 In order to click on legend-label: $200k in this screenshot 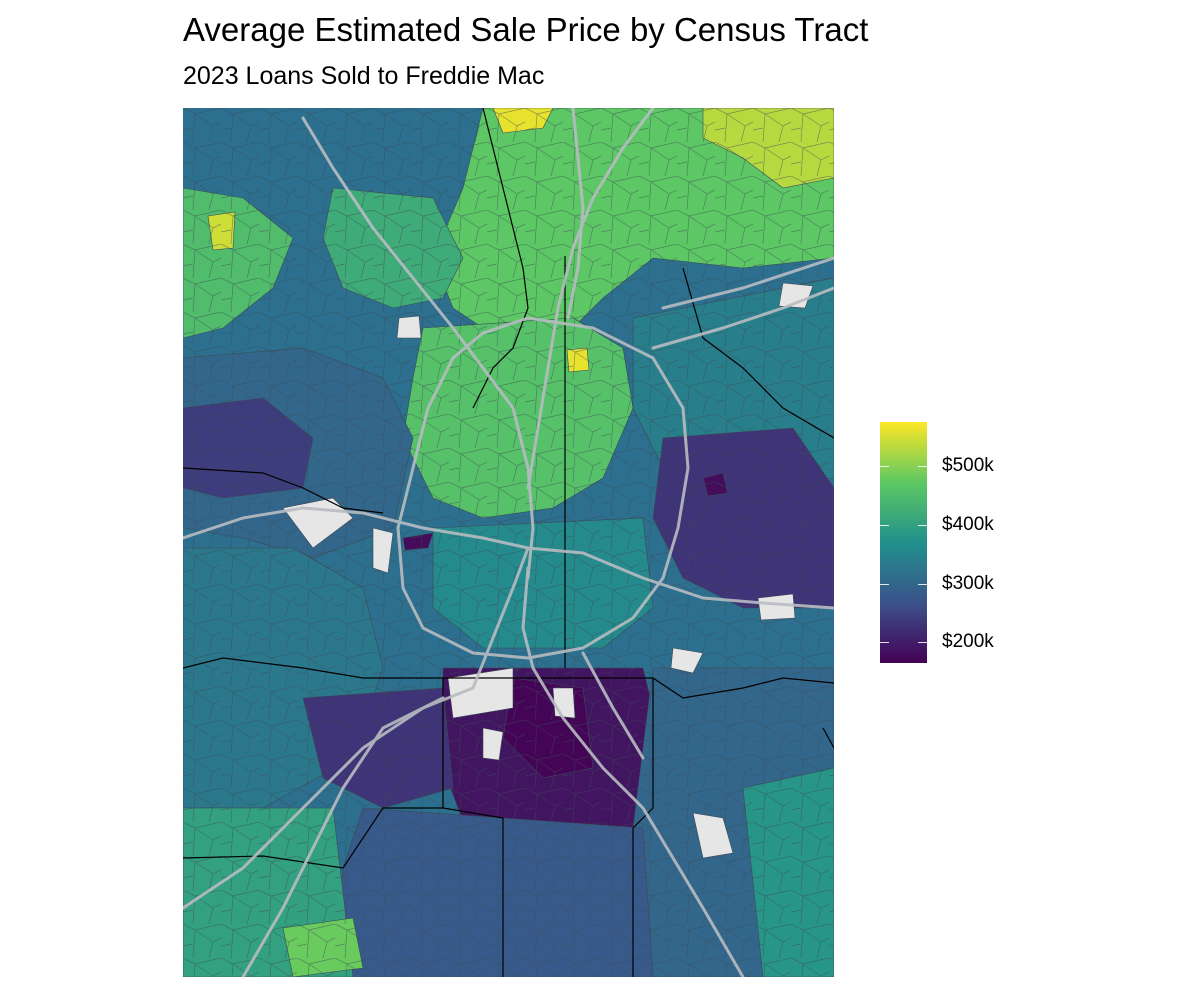, I will do `click(968, 642)`.